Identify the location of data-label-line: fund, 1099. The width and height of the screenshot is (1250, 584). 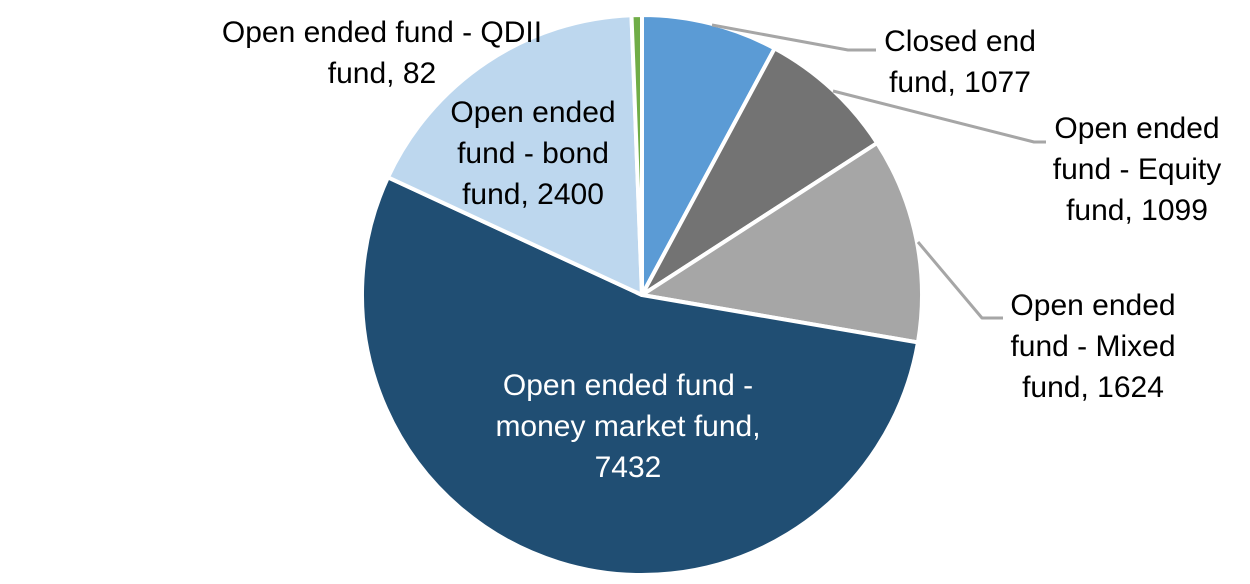
(1137, 210).